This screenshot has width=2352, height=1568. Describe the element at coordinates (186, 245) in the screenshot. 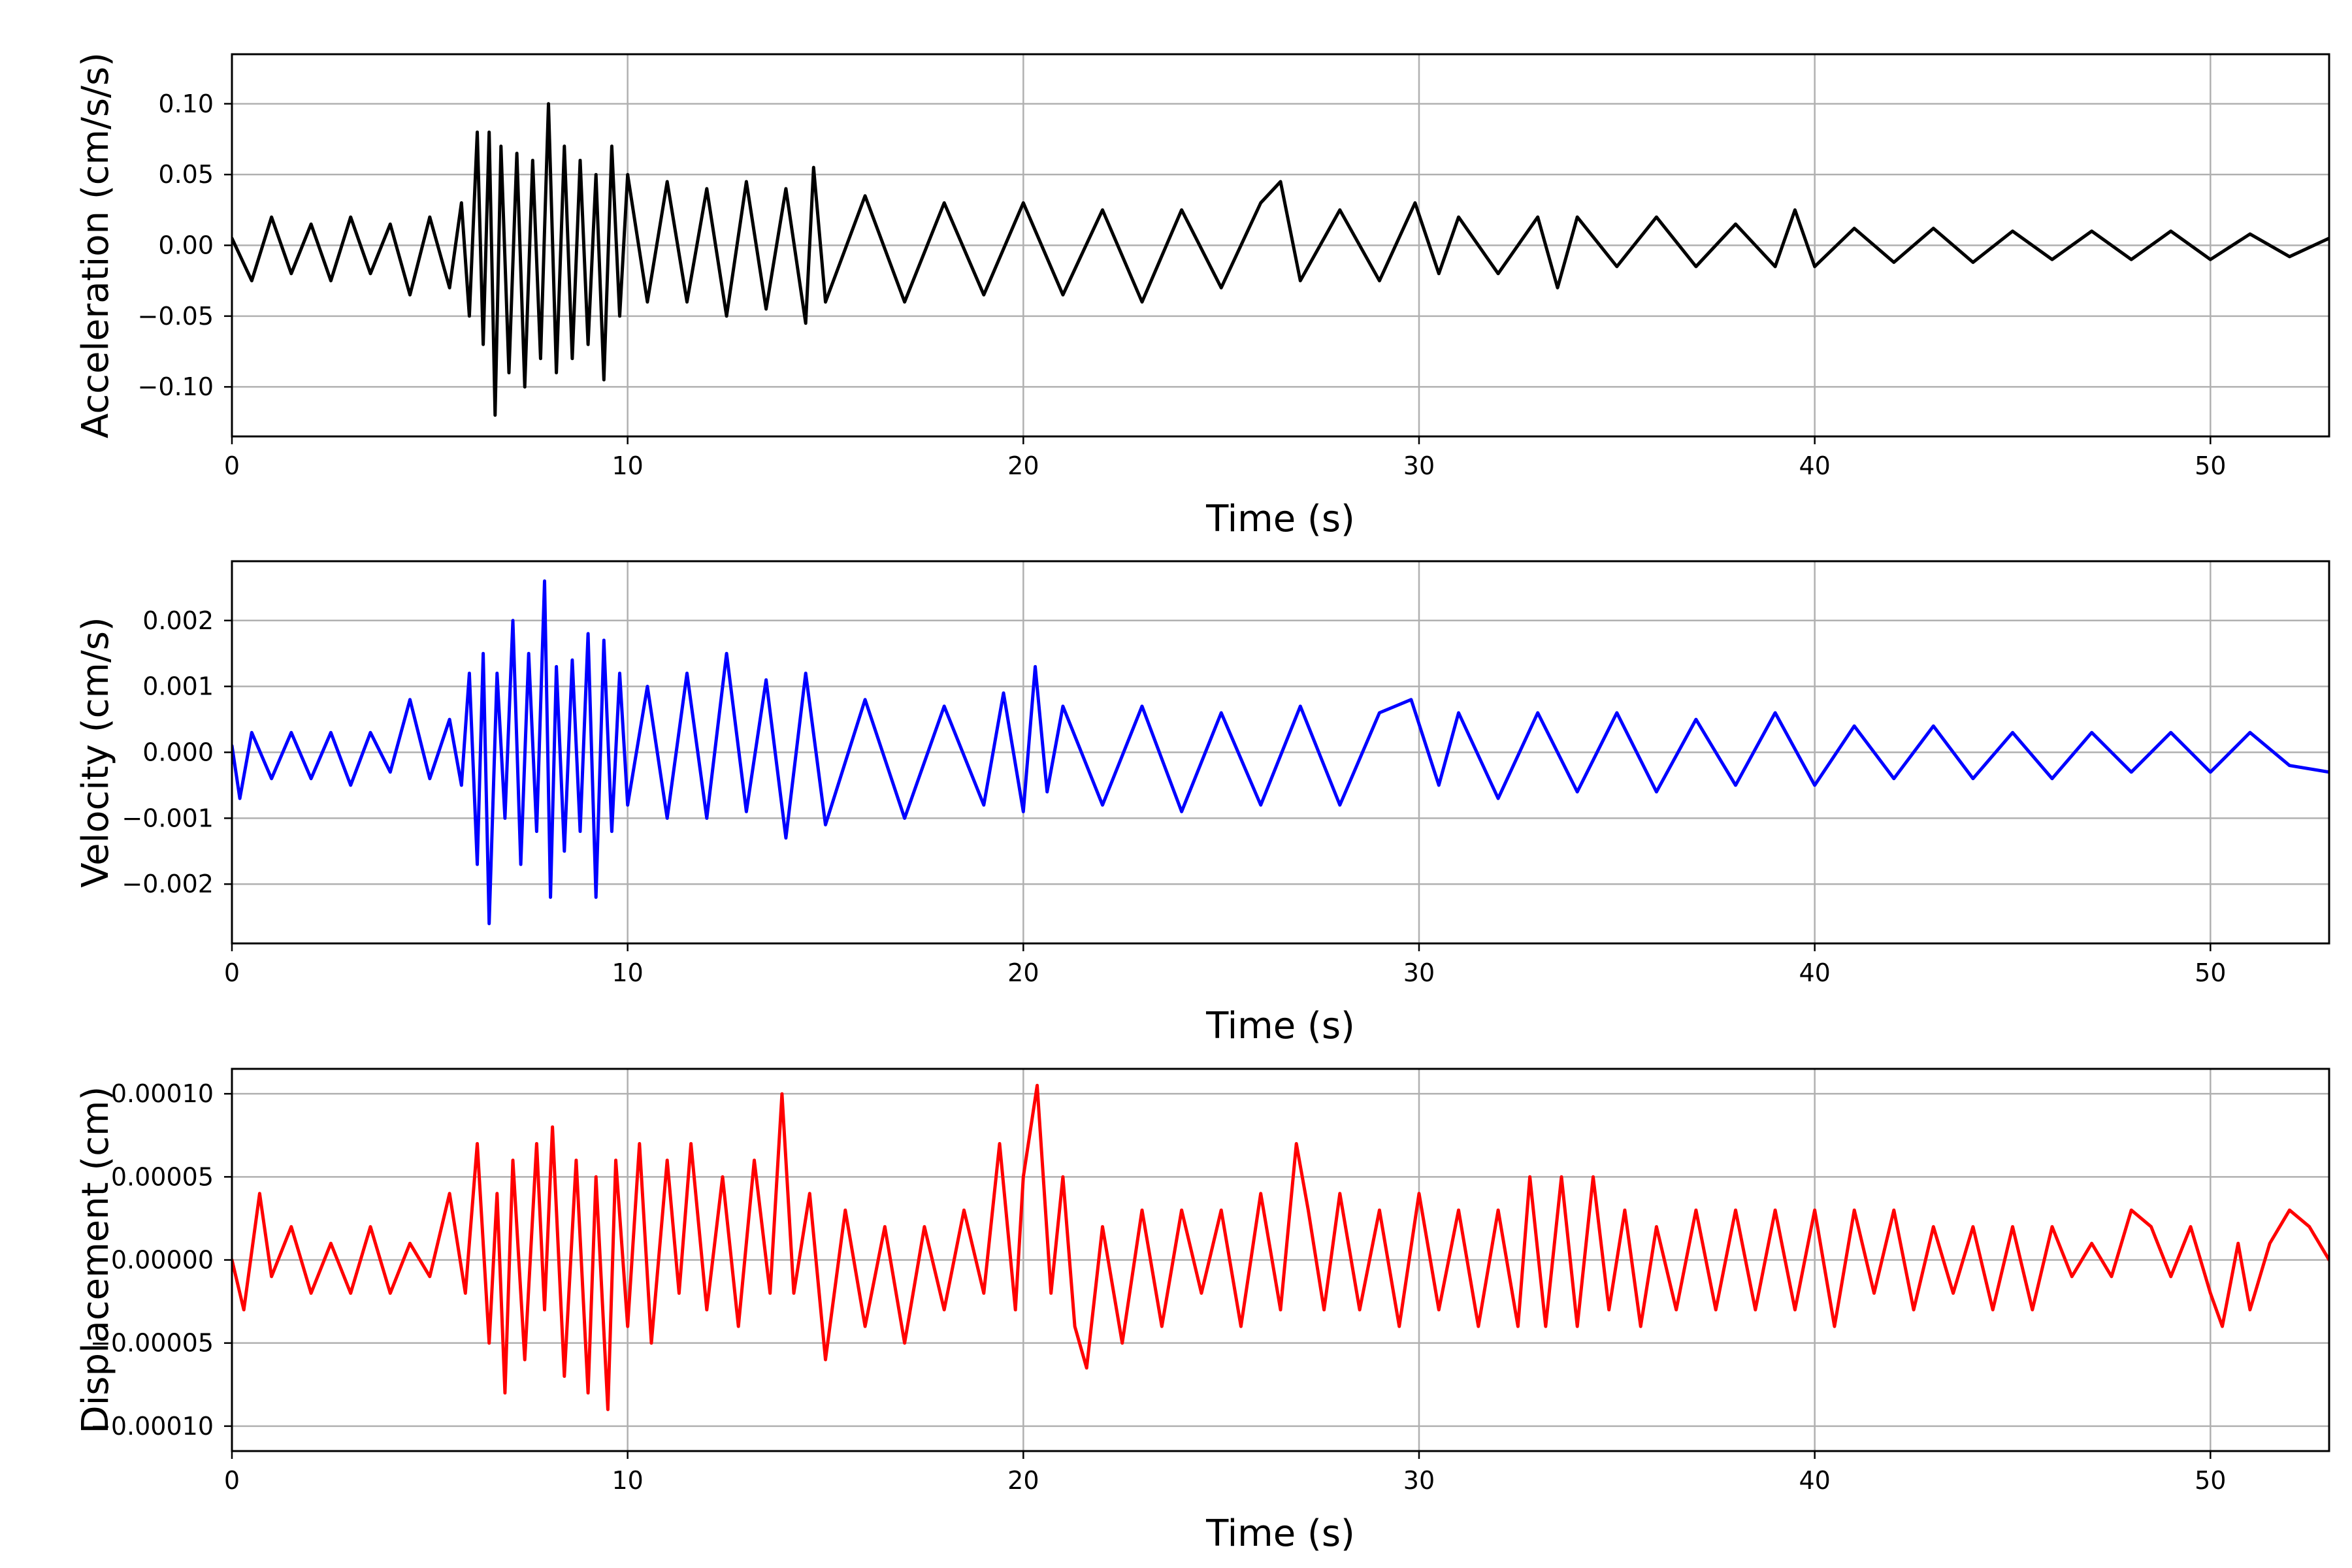

I see `acceleration-y-tick-label: 0.00` at that location.